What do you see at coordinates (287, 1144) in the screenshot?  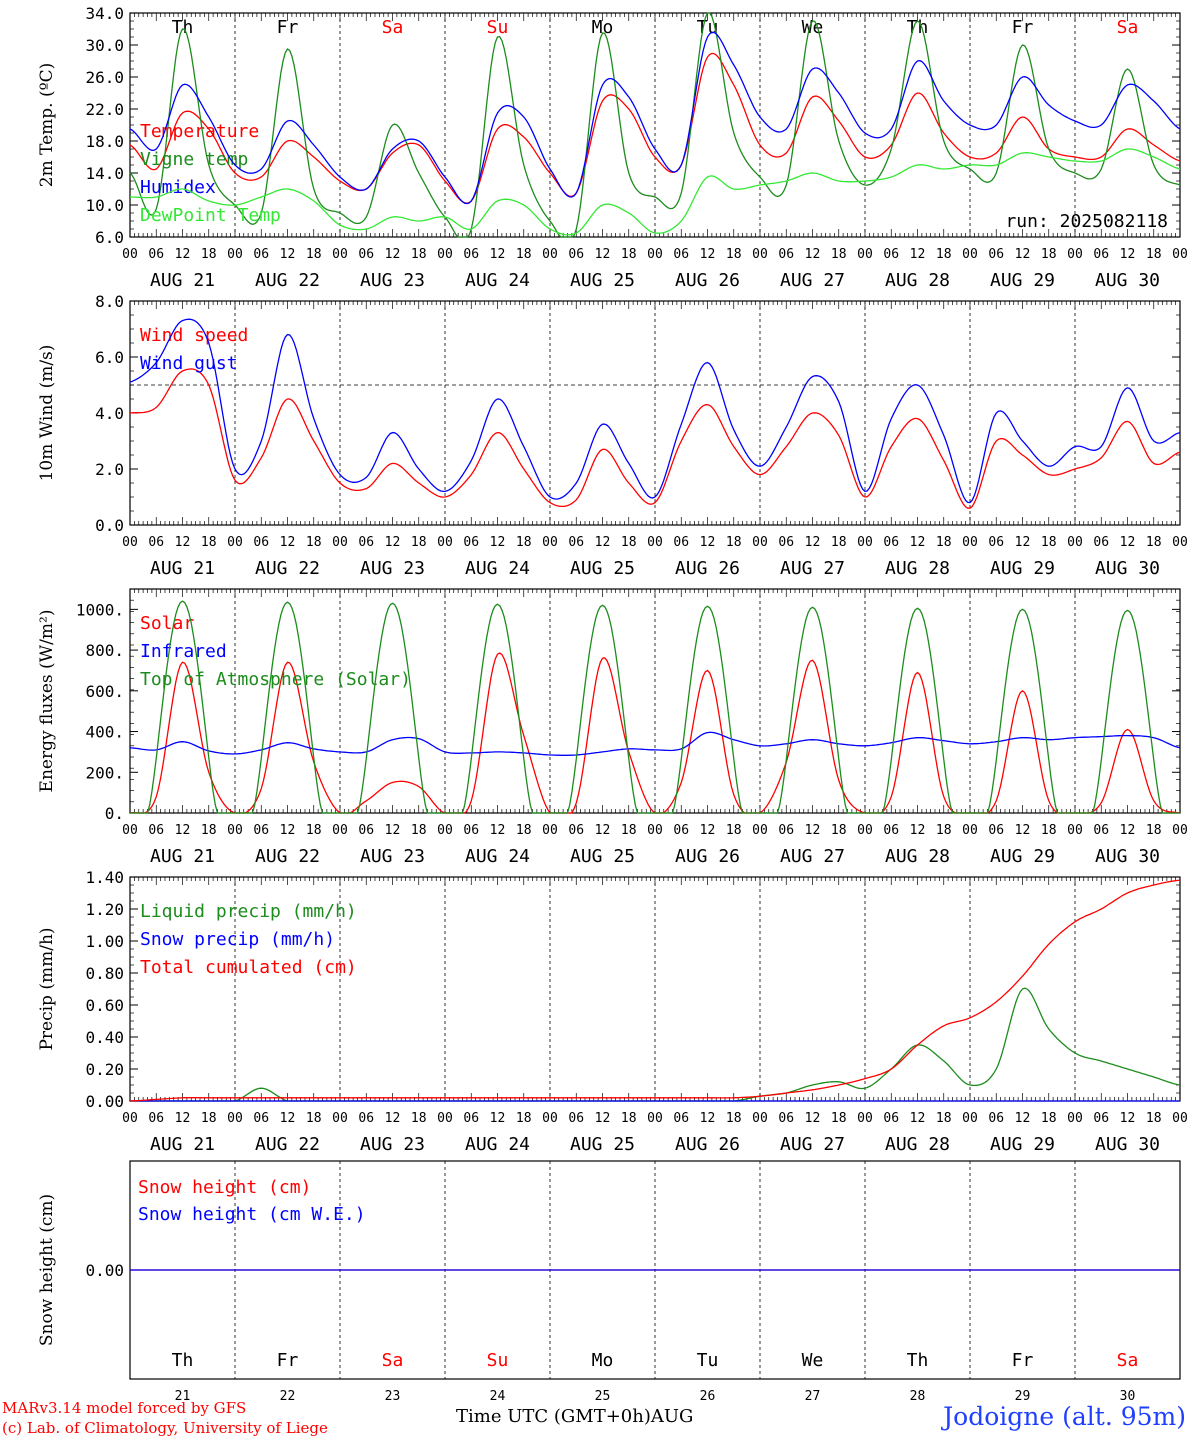 I see `x-date-label: AUG 22` at bounding box center [287, 1144].